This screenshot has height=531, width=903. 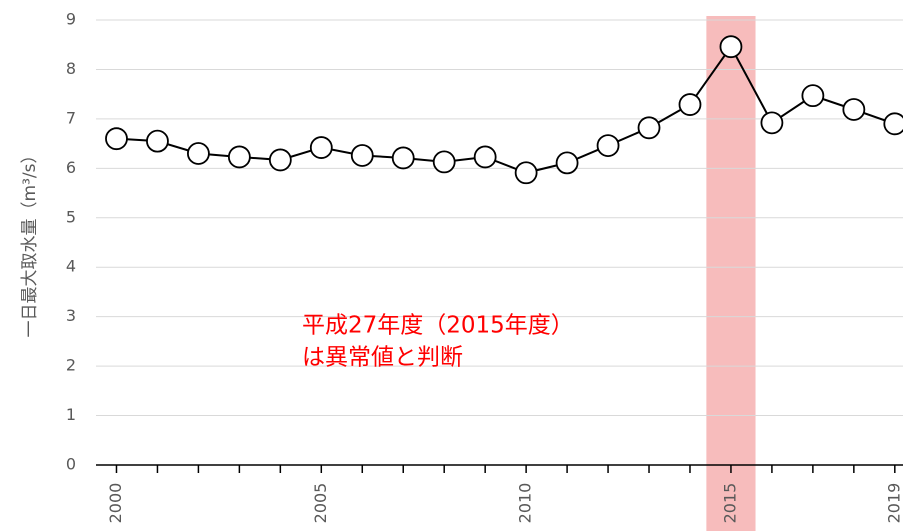 I want to click on x-tick-label: 2005, so click(x=320, y=503).